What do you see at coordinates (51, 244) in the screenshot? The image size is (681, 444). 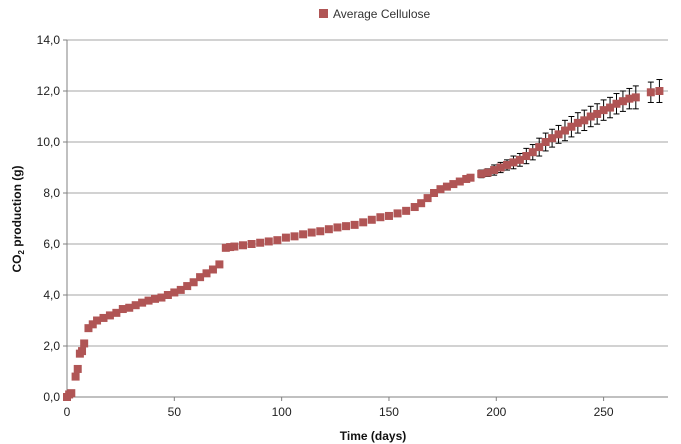 I see `y-tick-label-3: 6,0` at bounding box center [51, 244].